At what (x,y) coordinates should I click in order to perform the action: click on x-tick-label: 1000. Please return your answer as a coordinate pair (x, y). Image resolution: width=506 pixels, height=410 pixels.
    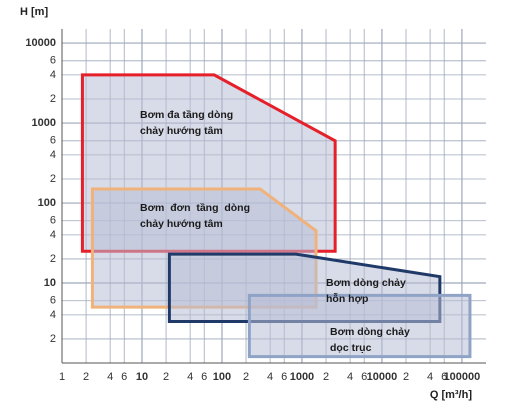
    Looking at the image, I should click on (302, 377).